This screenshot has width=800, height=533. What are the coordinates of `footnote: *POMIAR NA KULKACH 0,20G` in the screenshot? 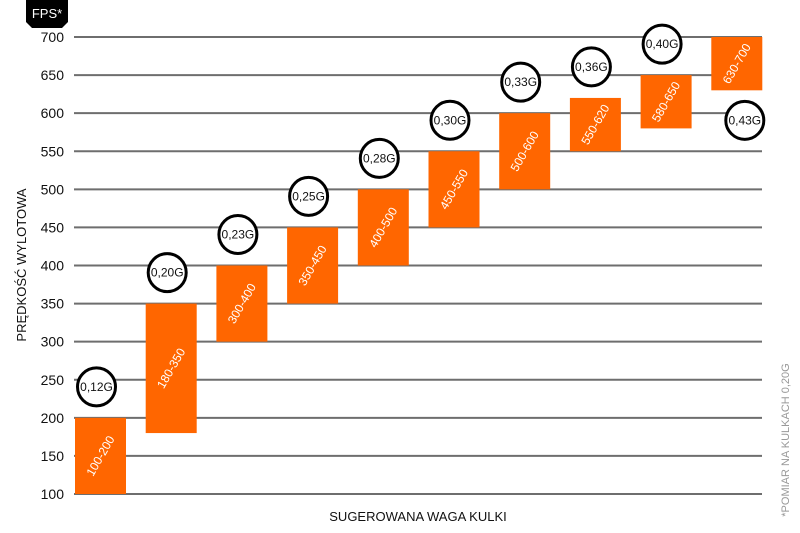 It's located at (786, 439).